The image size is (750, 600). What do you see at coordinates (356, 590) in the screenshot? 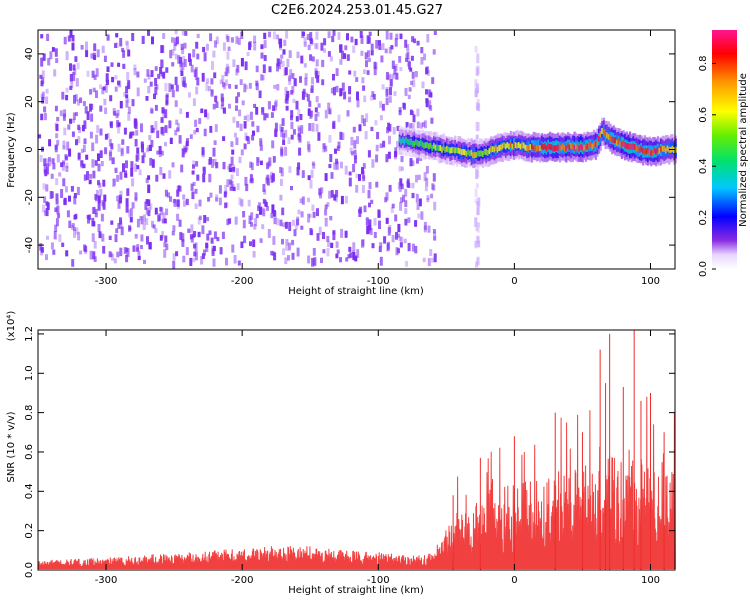
I see `snr-x-axis-title: Height of straight line (km)` at bounding box center [356, 590].